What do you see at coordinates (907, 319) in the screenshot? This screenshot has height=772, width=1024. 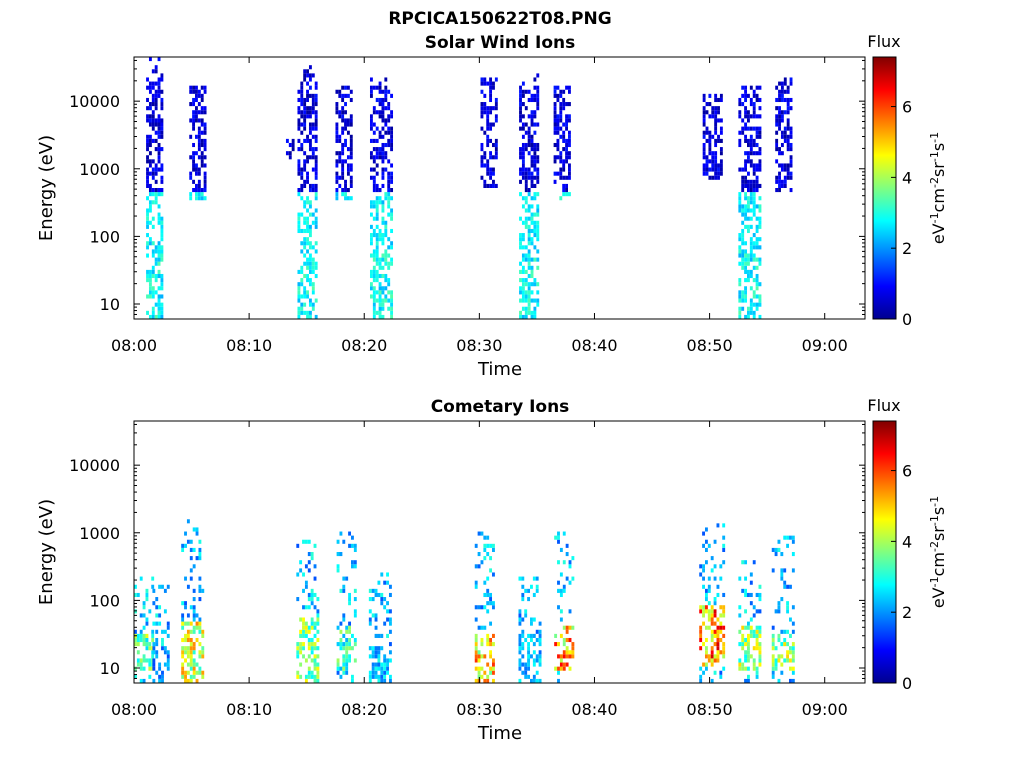 I see `colorbar-tick-label: 0` at bounding box center [907, 319].